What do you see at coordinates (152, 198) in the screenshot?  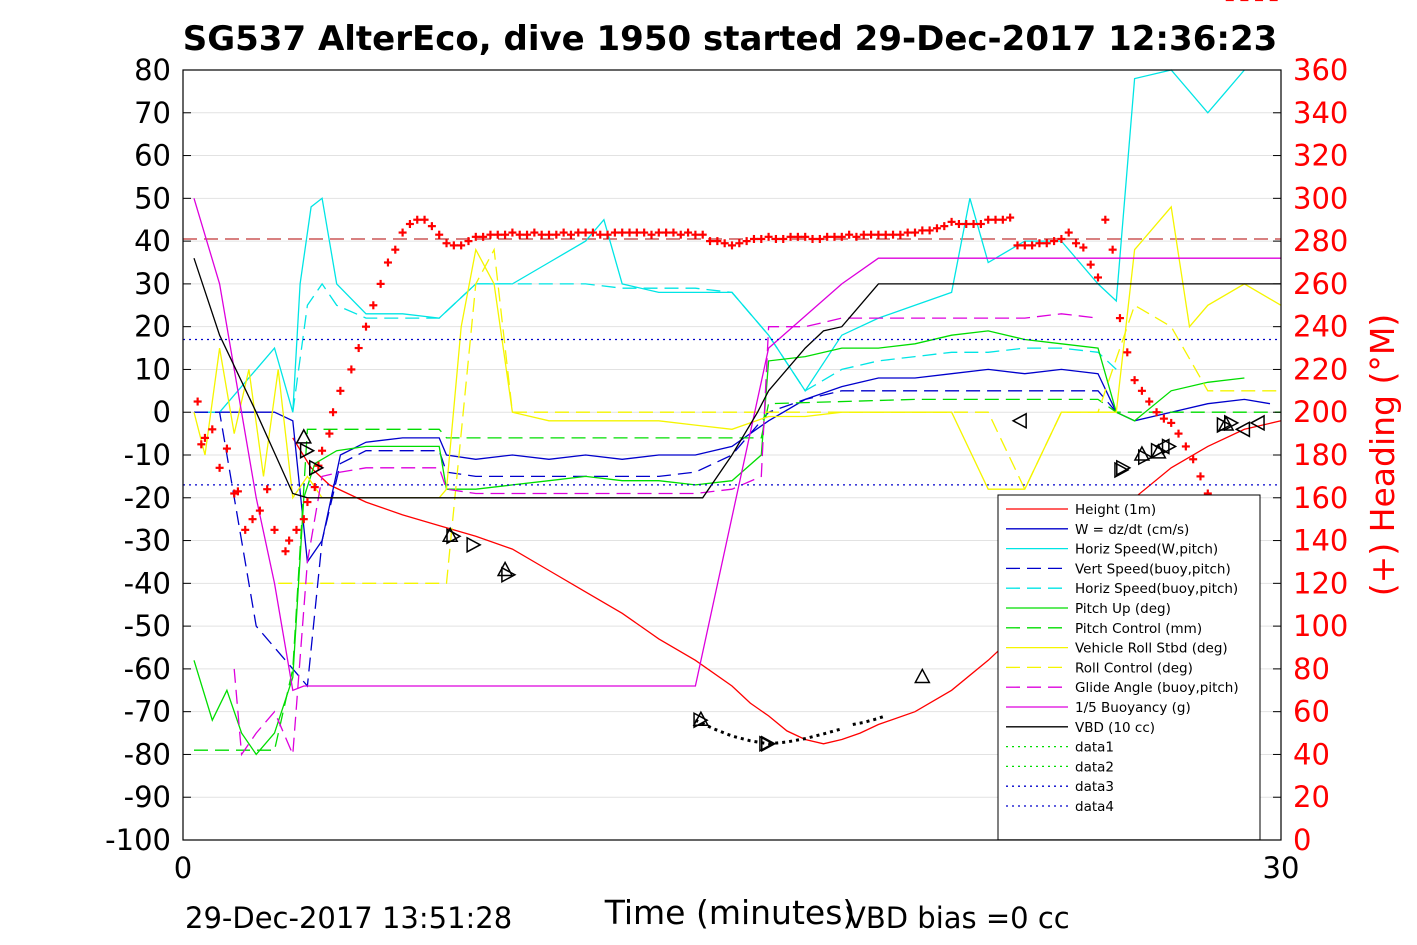 I see `left-tick-label: 50` at bounding box center [152, 198].